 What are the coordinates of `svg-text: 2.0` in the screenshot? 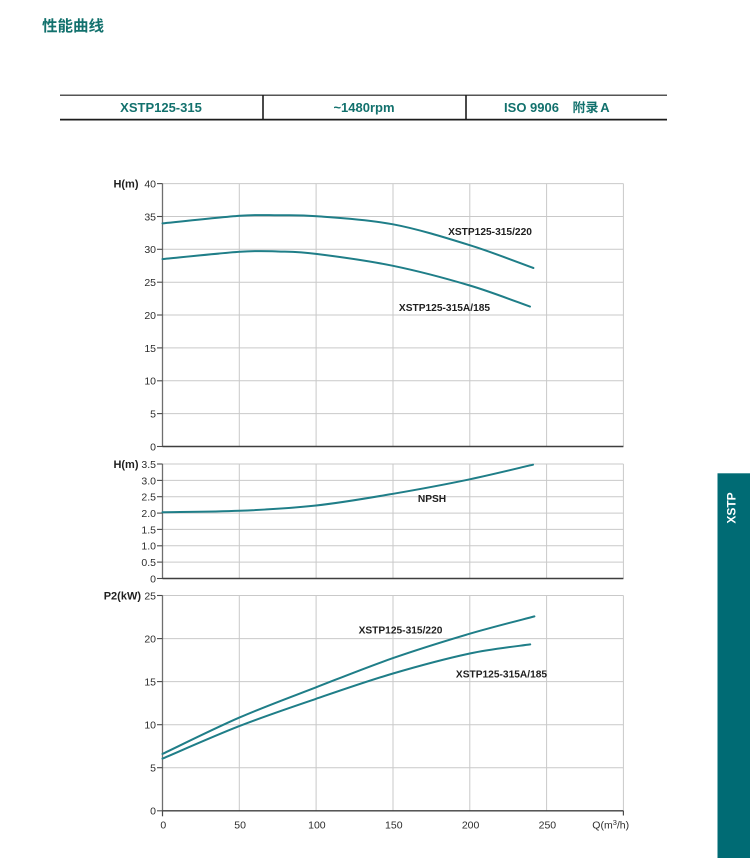 It's located at (148, 514).